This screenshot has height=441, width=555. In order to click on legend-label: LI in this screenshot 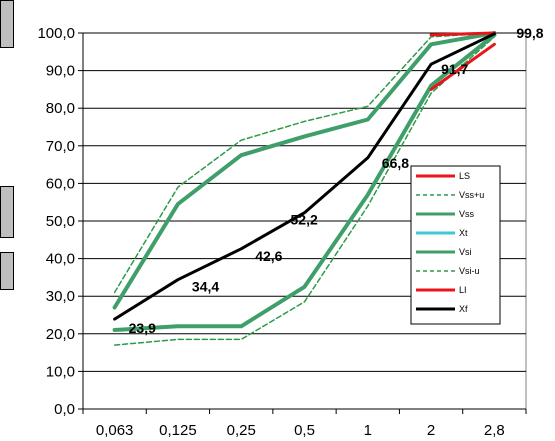, I will do `click(463, 290)`.